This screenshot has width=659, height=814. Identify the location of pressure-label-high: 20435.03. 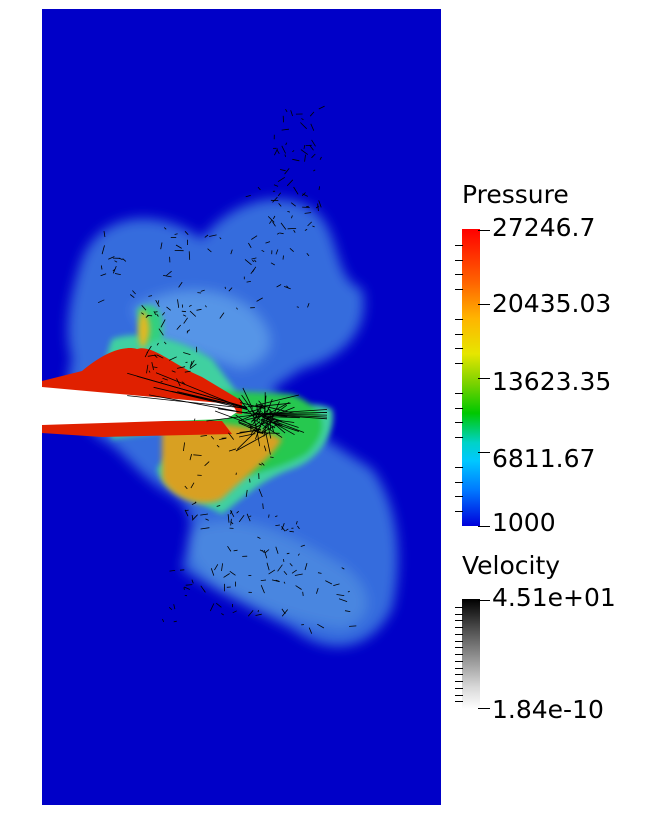
(552, 303).